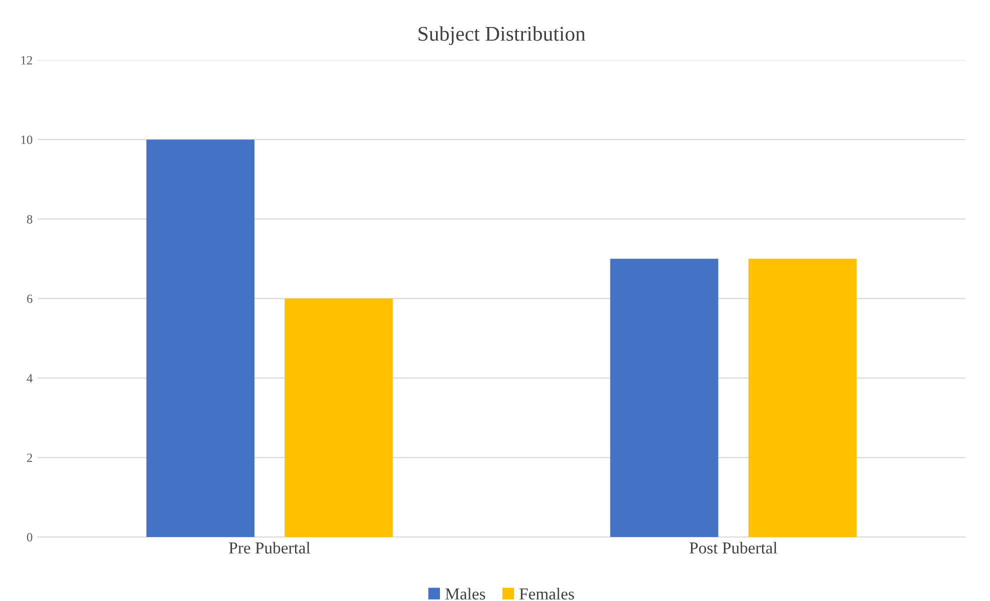  What do you see at coordinates (502, 36) in the screenshot?
I see `chart-title: Subject Distribution` at bounding box center [502, 36].